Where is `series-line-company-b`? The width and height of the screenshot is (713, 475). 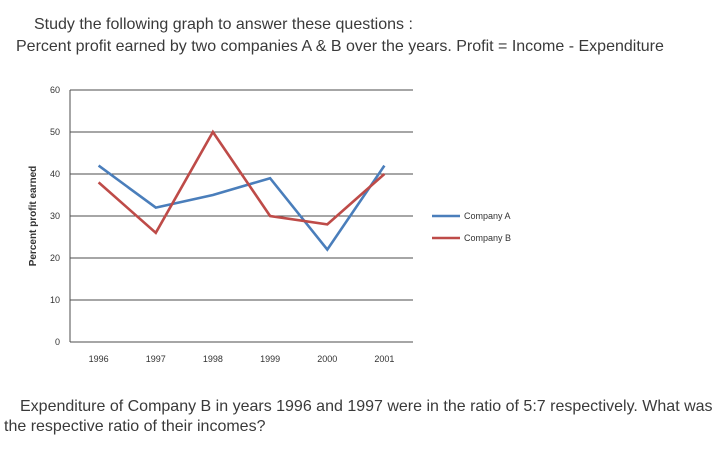
series-line-company-b is located at coordinates (241, 182).